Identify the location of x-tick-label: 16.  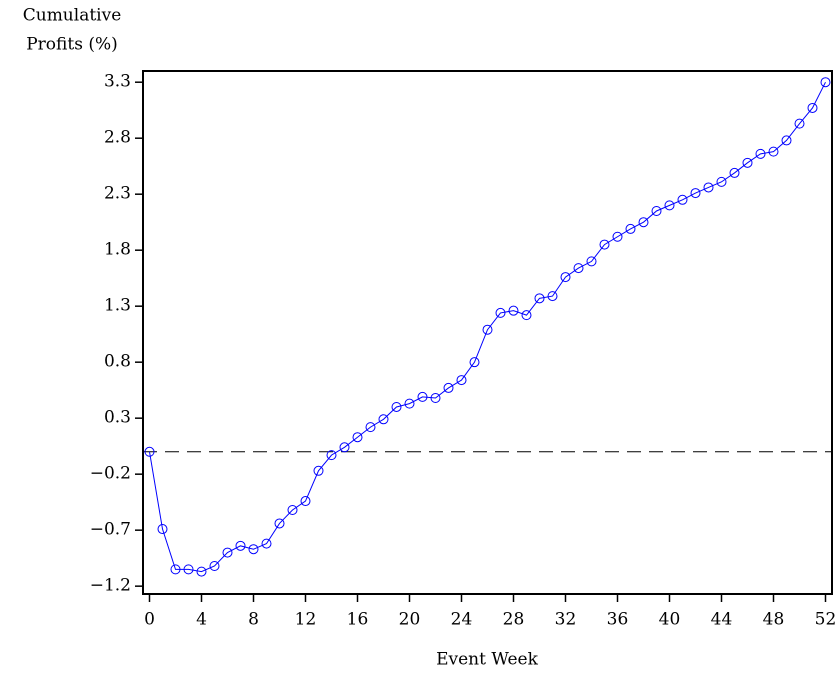
(358, 620).